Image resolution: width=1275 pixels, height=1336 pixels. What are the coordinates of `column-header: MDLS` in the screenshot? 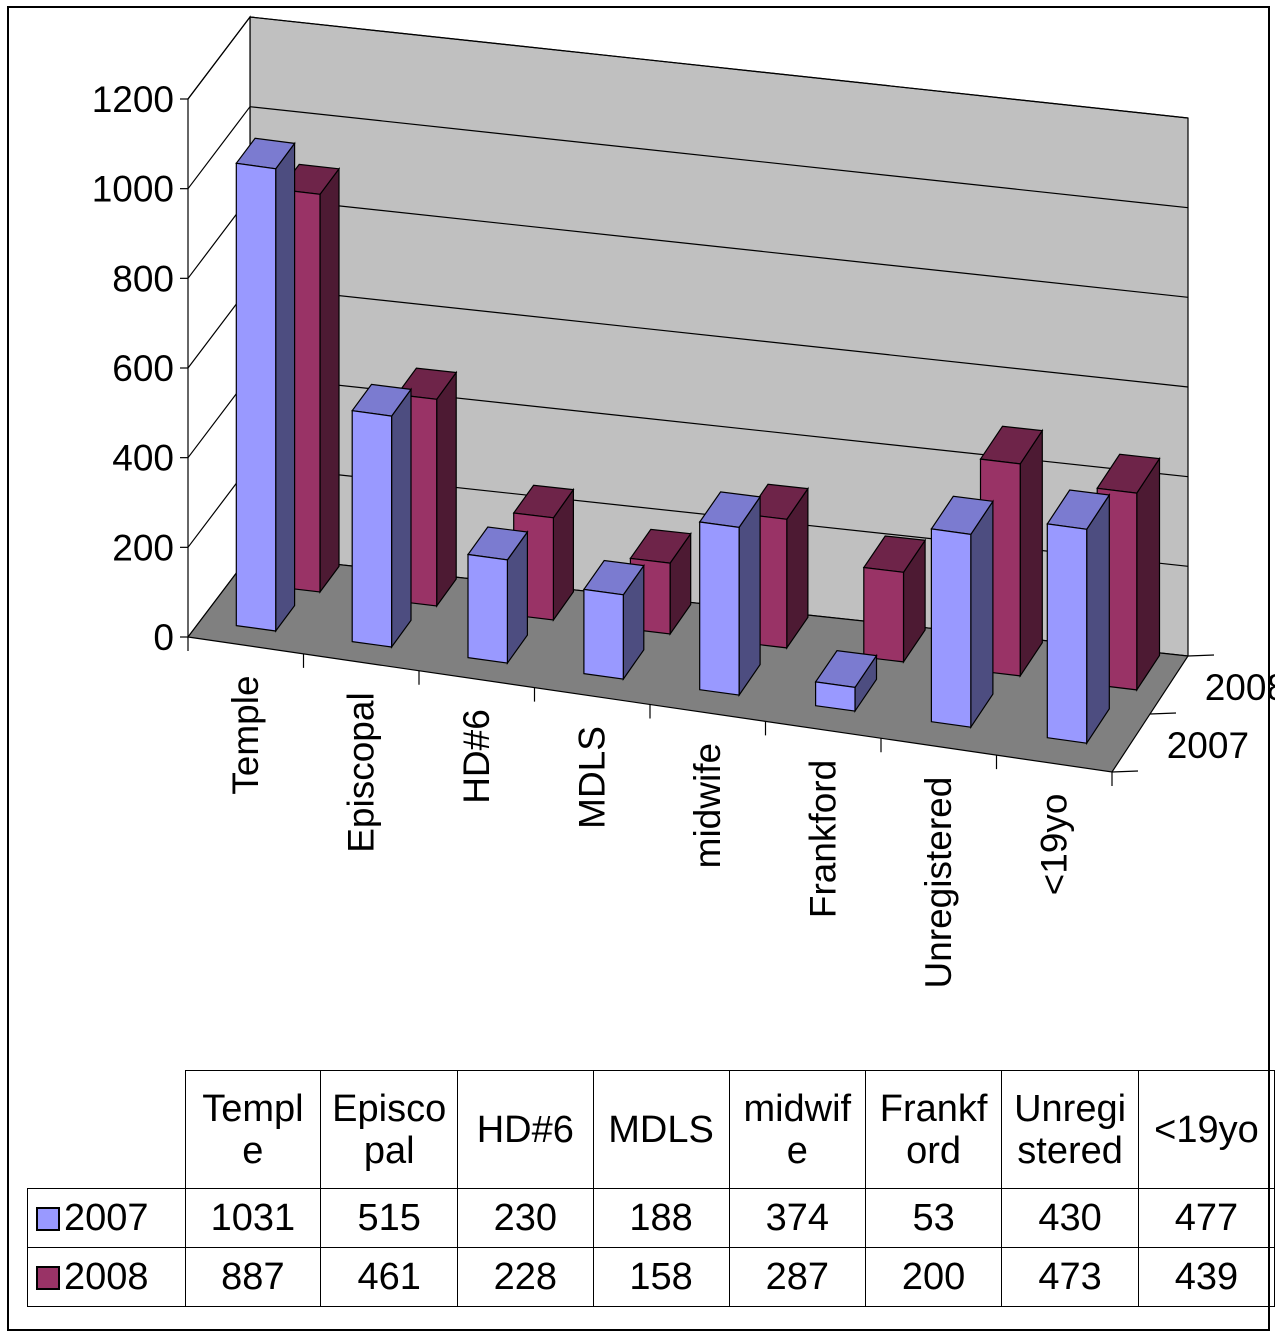 It's located at (661, 1129).